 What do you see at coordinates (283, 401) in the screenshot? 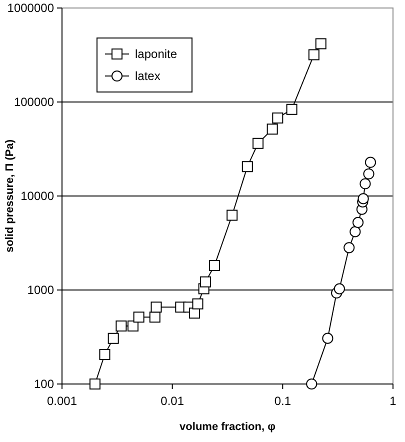
I see `x-tick-label: 0.1` at bounding box center [283, 401].